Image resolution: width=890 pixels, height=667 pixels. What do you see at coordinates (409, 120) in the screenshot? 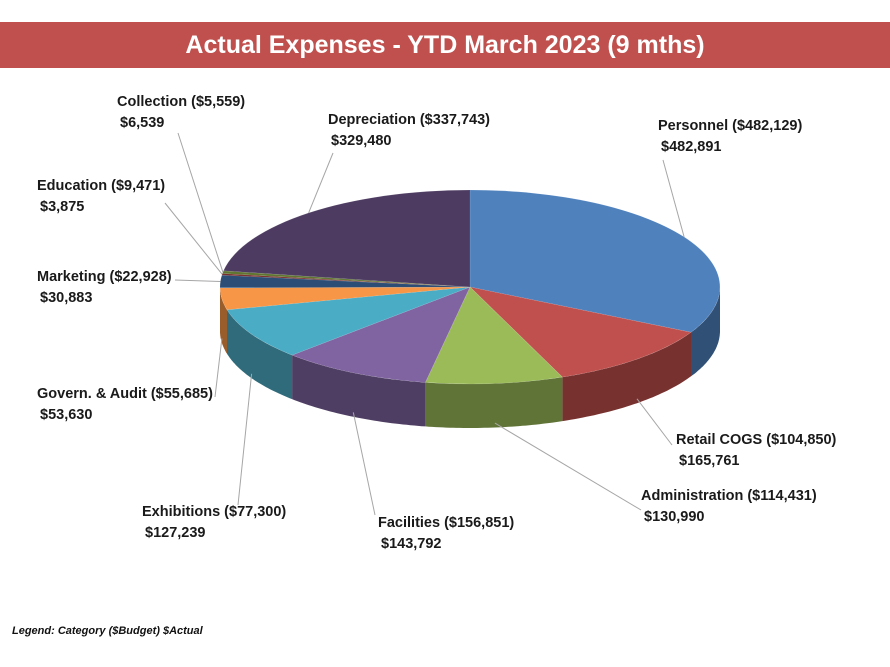
I see `slice-category-label: Depreciation ($337,743)` at bounding box center [409, 120].